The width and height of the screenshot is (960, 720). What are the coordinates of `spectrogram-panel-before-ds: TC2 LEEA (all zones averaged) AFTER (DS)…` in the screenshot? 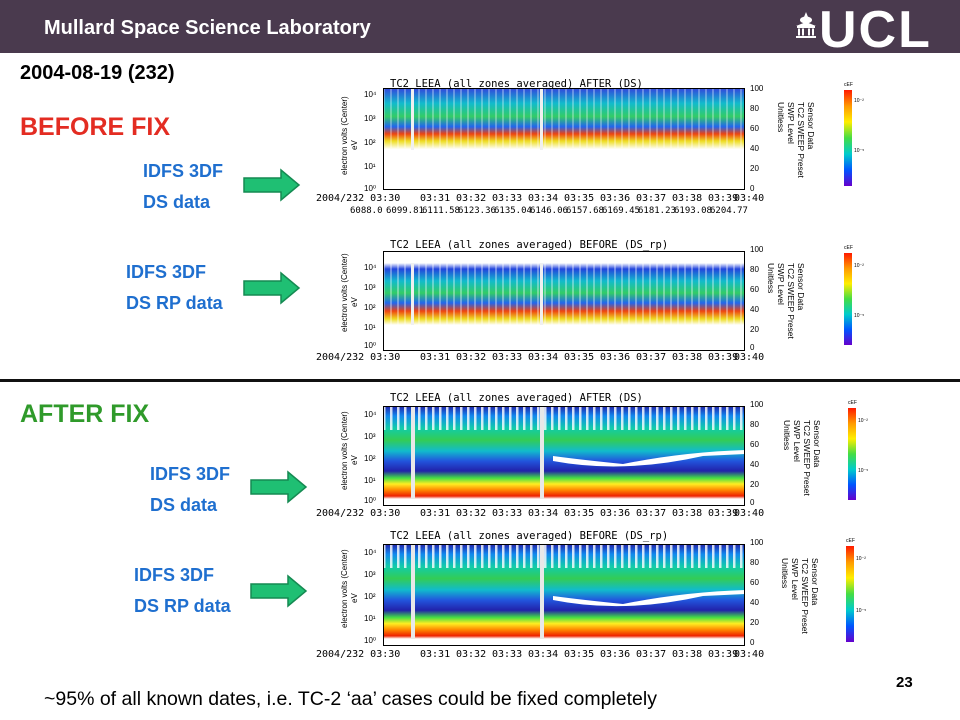 It's located at (590, 149).